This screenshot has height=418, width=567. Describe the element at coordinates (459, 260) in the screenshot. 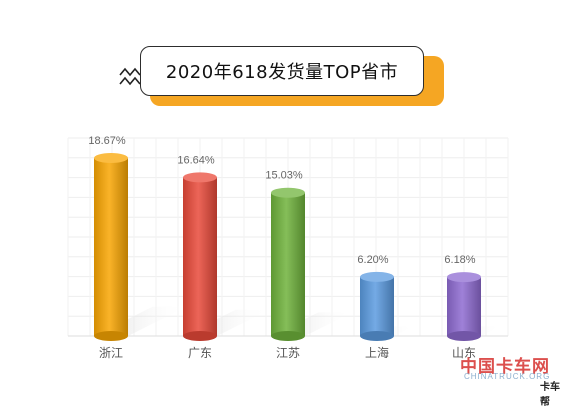

I see `value-label: 6.18%` at that location.